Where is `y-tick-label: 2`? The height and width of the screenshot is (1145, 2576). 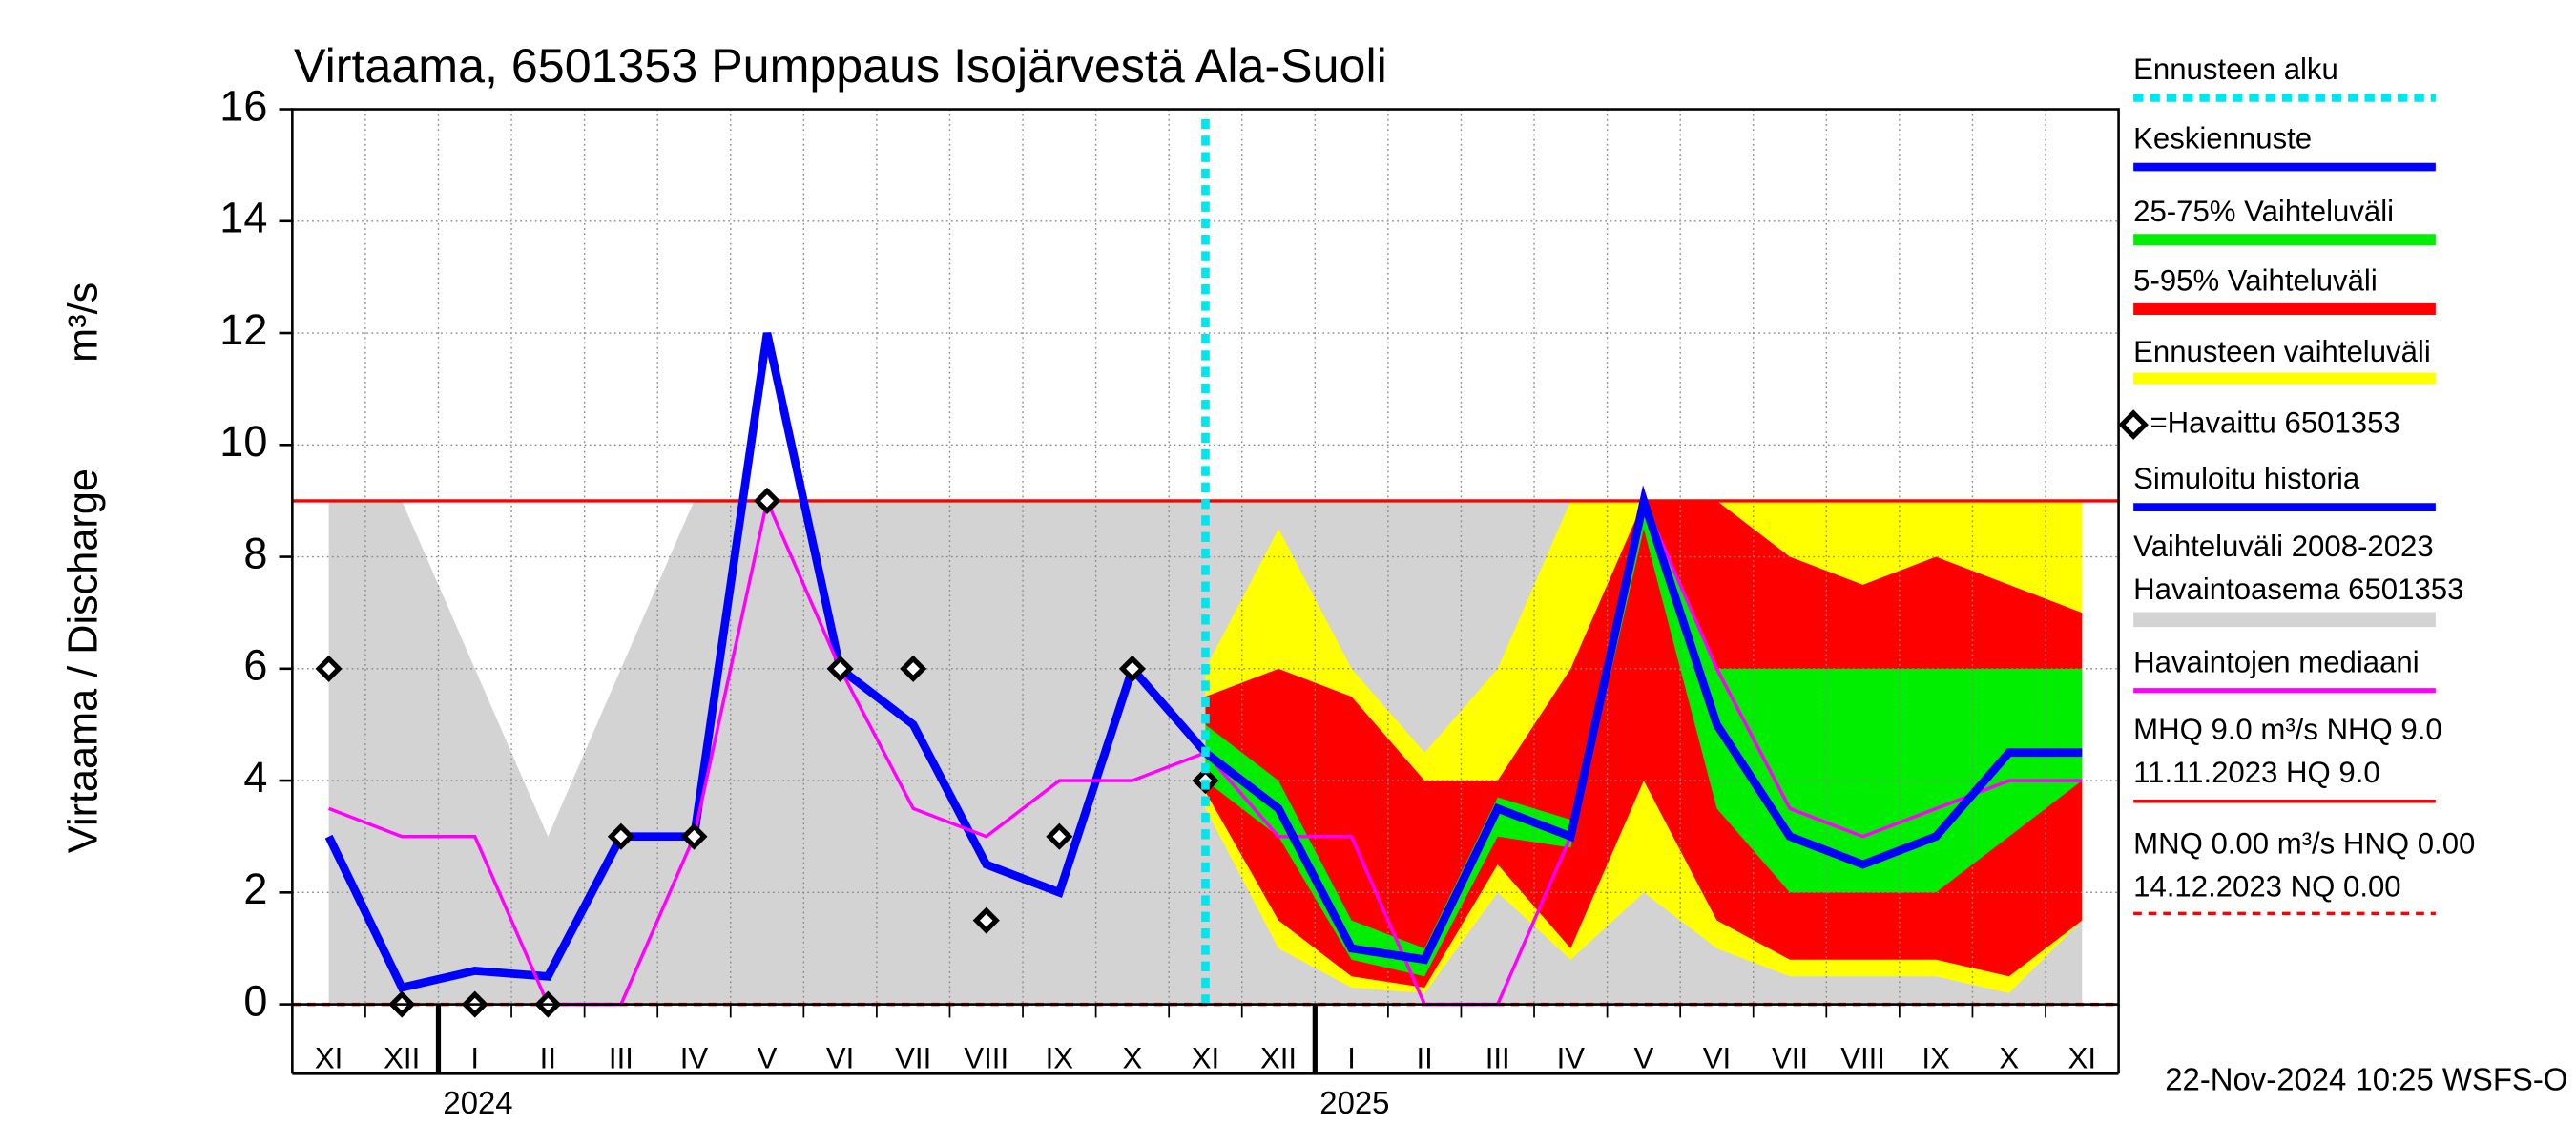 y-tick-label: 2 is located at coordinates (255, 888).